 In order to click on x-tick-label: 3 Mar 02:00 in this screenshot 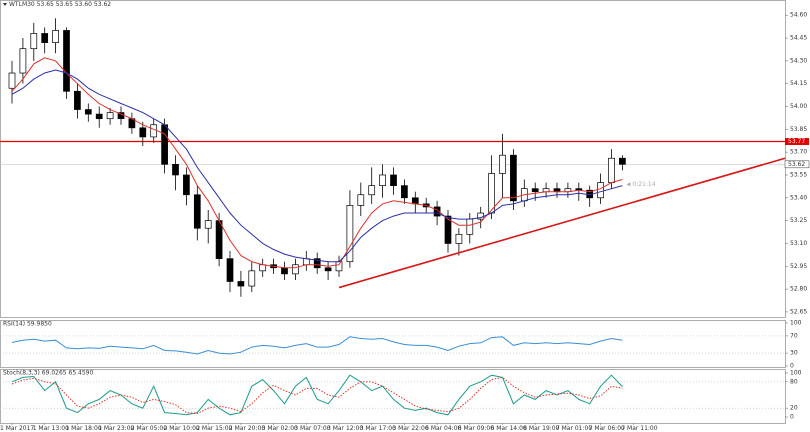, I will do `click(280, 428)`.